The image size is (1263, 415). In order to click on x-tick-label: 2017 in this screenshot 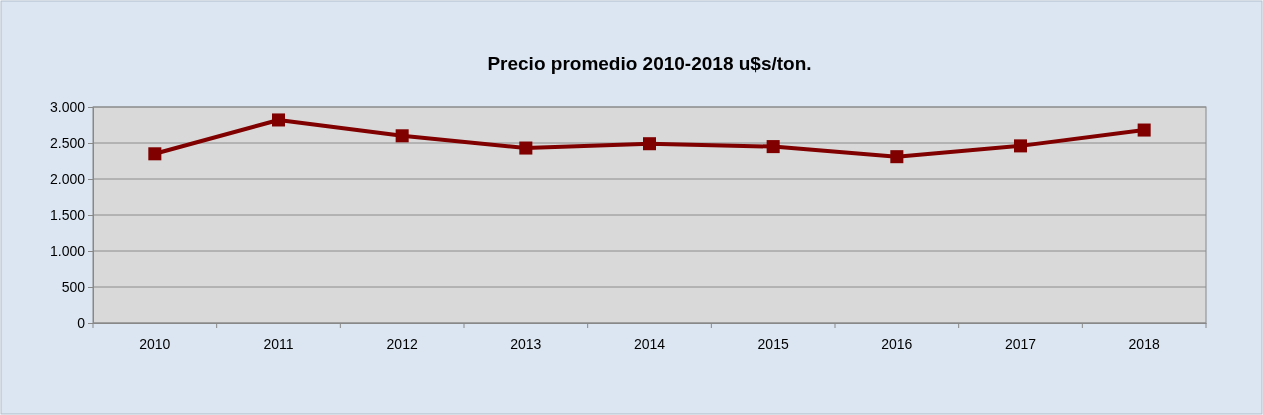, I will do `click(1020, 343)`.